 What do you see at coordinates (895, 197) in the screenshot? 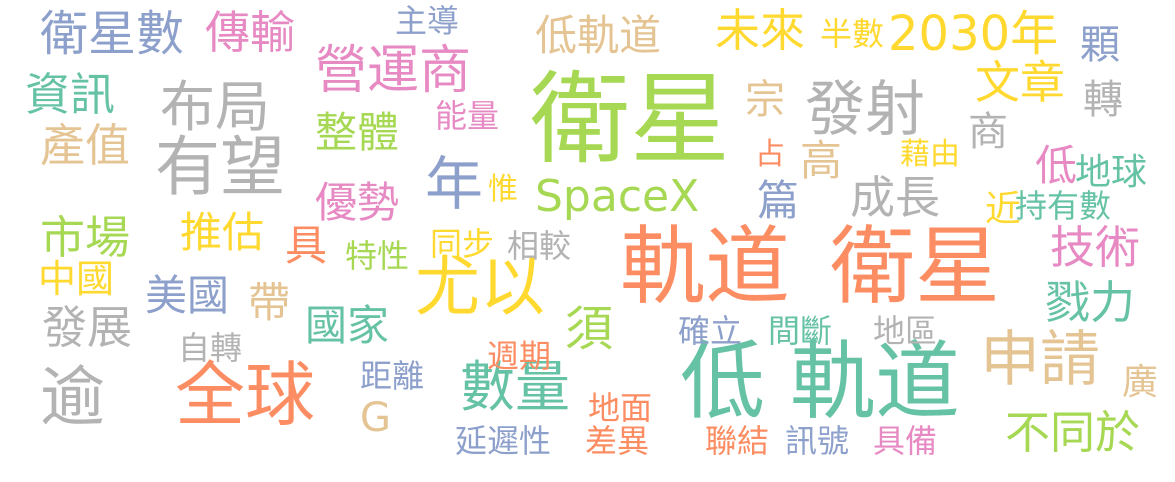
I see `word-chengzhang: 成長` at bounding box center [895, 197].